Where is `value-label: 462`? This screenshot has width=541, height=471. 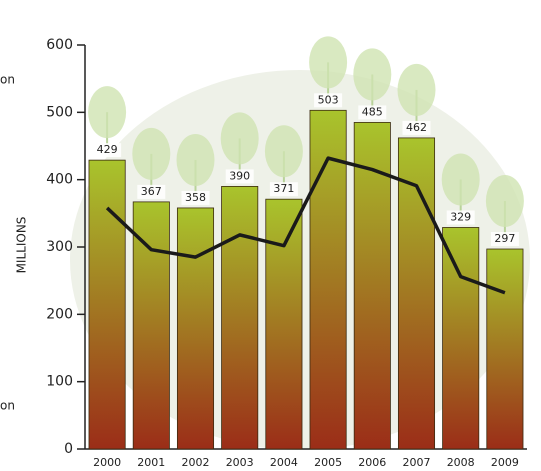
value-label: 462 is located at coordinates (416, 127).